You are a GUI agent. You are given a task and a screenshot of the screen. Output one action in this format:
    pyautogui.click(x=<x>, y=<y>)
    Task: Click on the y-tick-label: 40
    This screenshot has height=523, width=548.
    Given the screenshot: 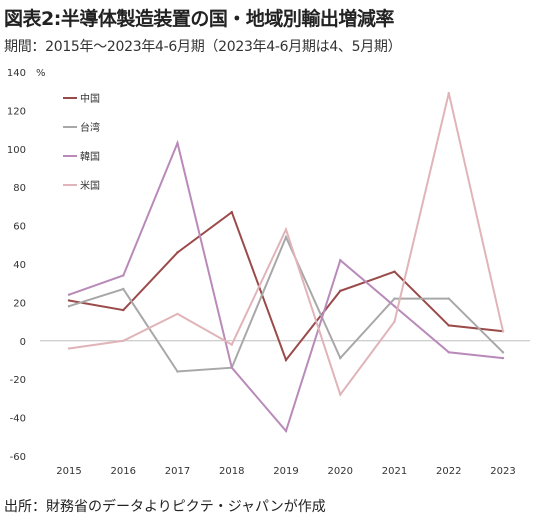 What is the action you would take?
    pyautogui.click(x=19, y=265)
    